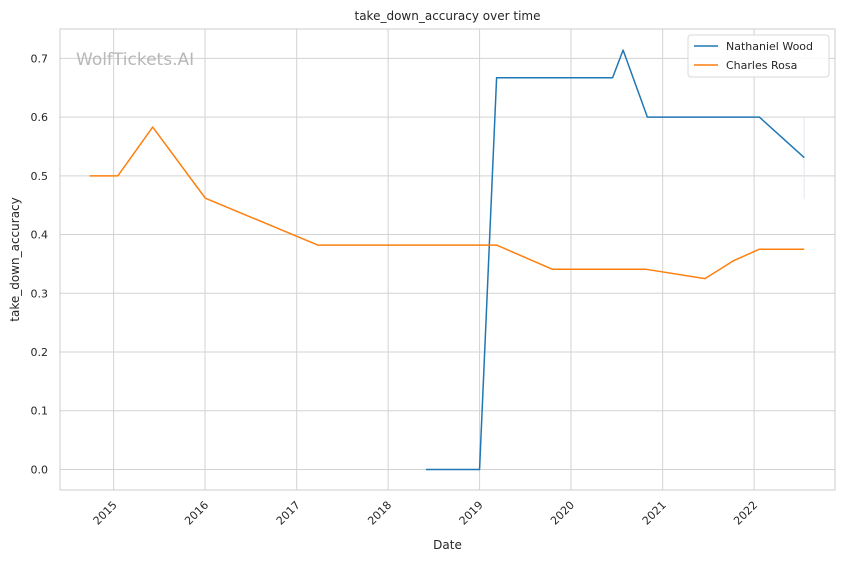 Image resolution: width=844 pixels, height=561 pixels. Describe the element at coordinates (761, 65) in the screenshot. I see `legend-label: Charles Rosa` at that location.